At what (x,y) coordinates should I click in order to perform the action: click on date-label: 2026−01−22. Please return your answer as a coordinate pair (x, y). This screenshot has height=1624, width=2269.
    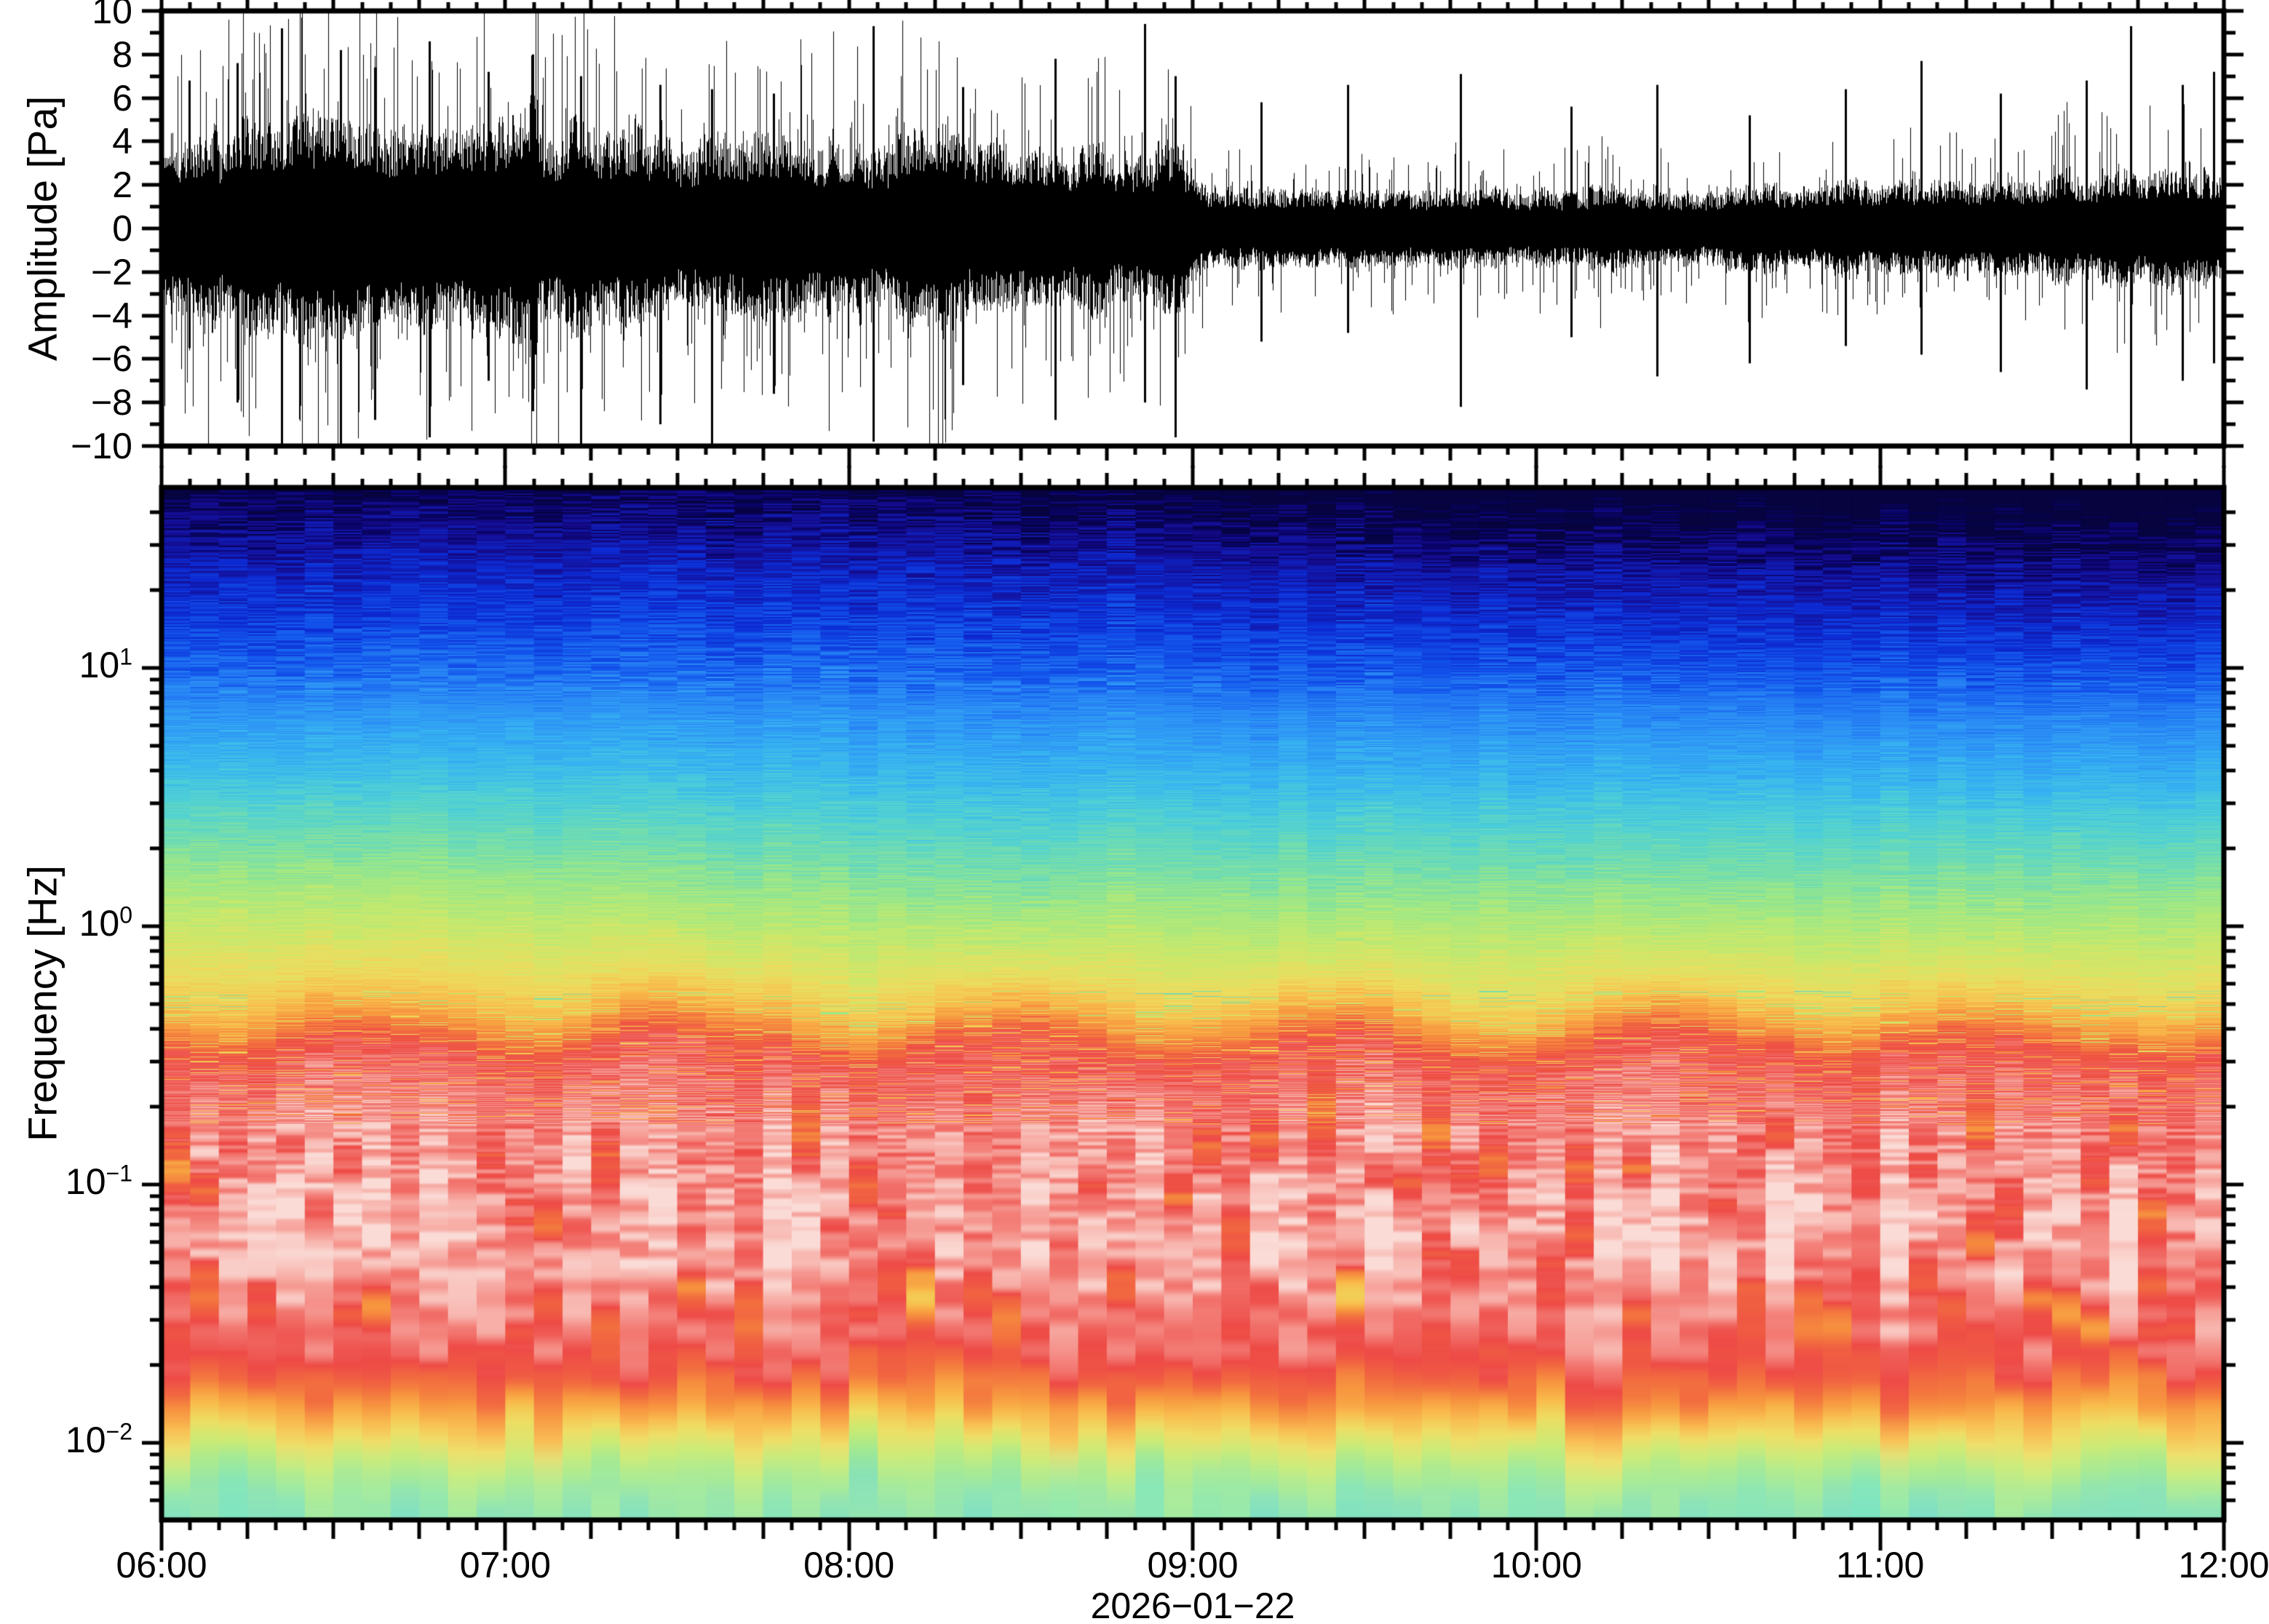
    Looking at the image, I should click on (1192, 1604).